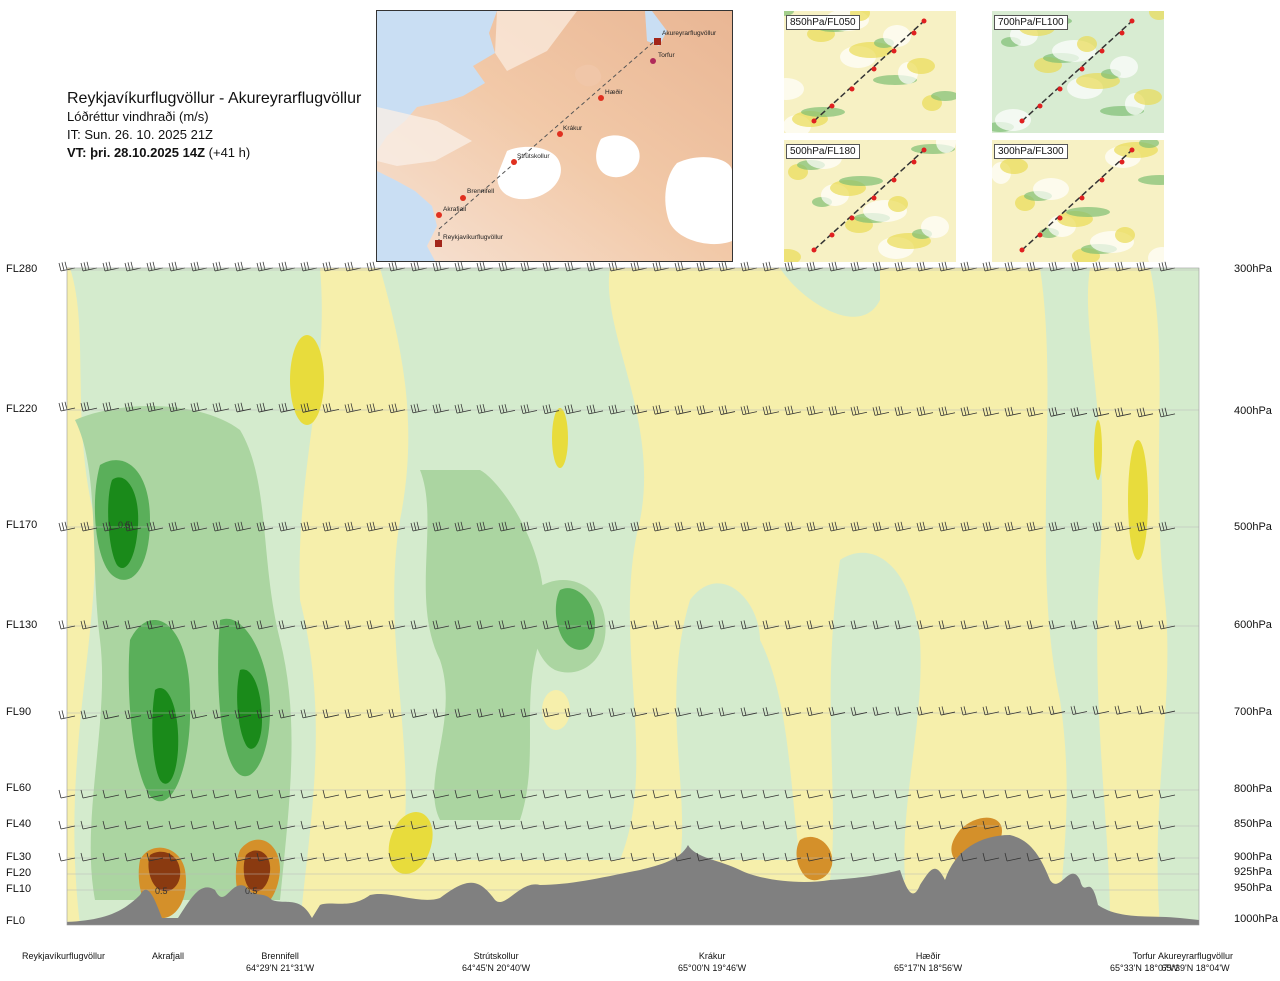  I want to click on pressure-label: 1000hPa, so click(1256, 919).